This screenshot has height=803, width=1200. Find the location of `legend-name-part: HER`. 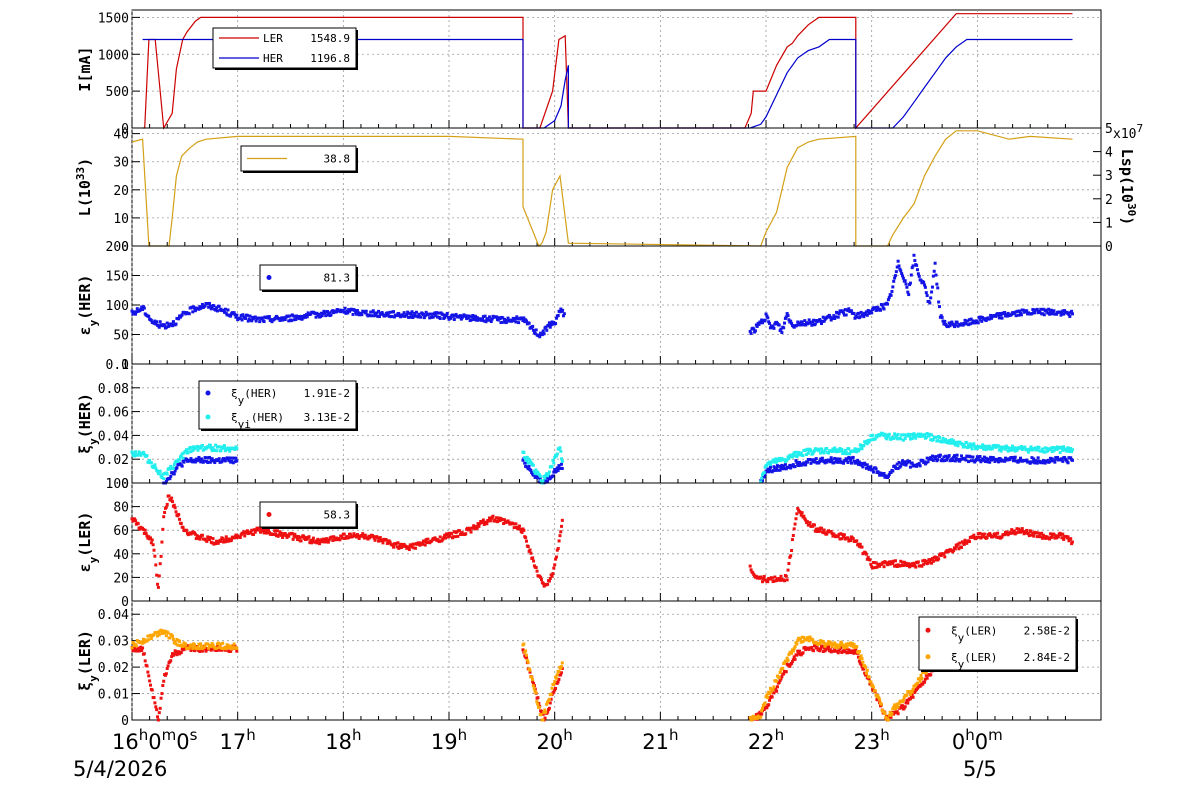

legend-name-part: HER is located at coordinates (273, 58).